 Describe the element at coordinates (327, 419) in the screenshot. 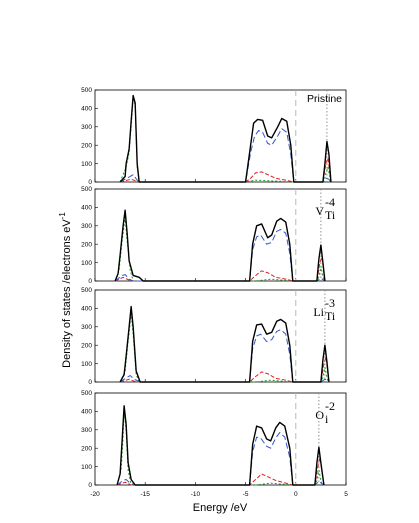

I see `panel-label-sub: i` at that location.